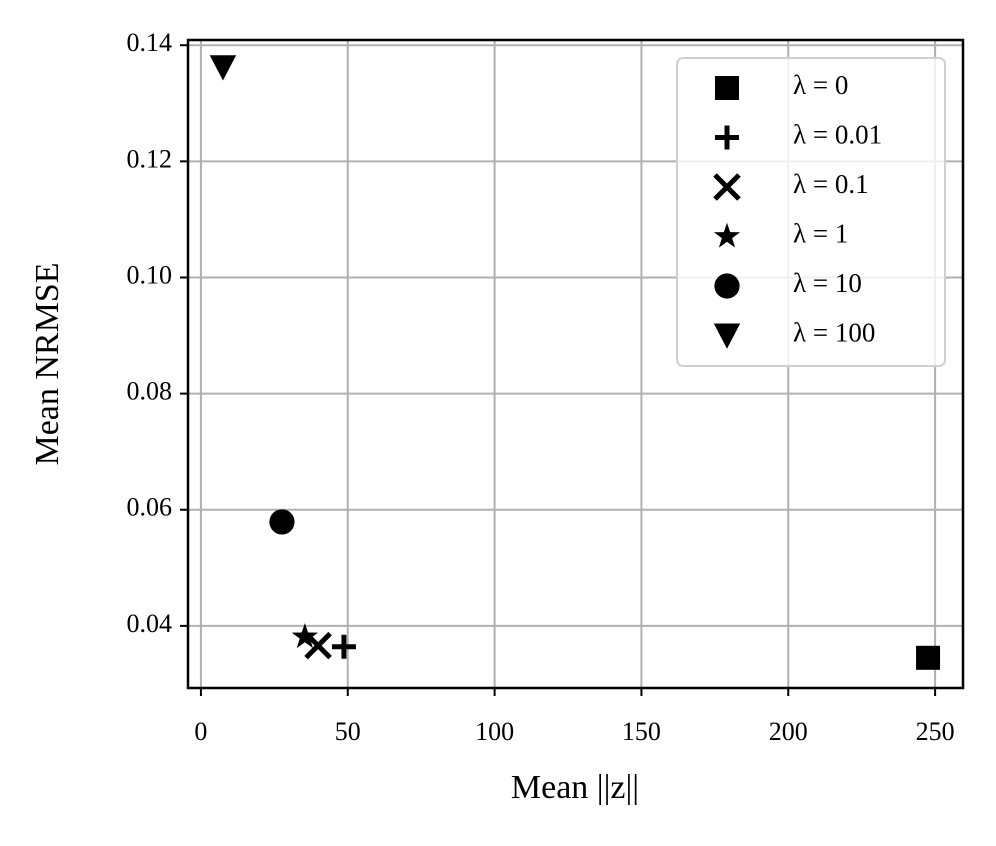 This screenshot has height=846, width=996. What do you see at coordinates (150, 391) in the screenshot?
I see `y-tick-label: 0.08` at bounding box center [150, 391].